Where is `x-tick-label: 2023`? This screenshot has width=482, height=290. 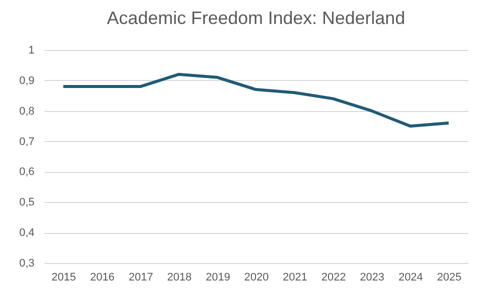
x-tick-label: 2023 is located at coordinates (372, 278).